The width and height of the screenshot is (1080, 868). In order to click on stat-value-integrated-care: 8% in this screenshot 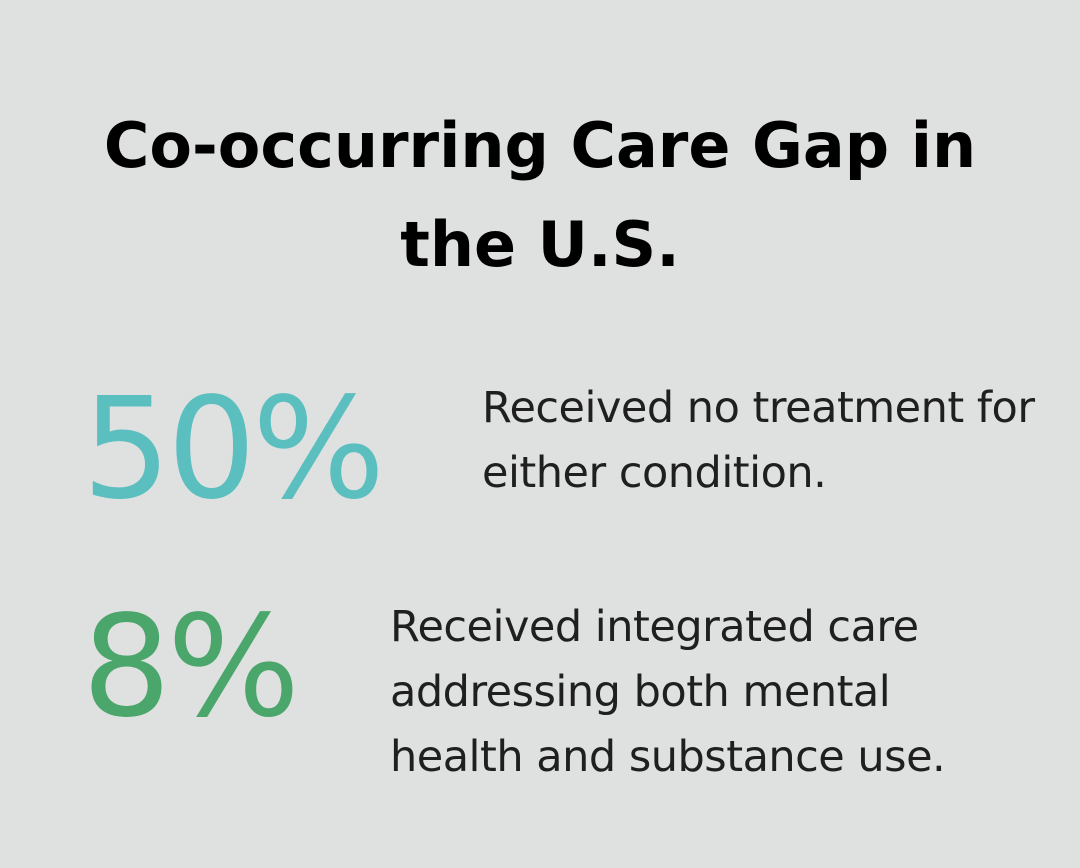, I will do `click(191, 667)`.